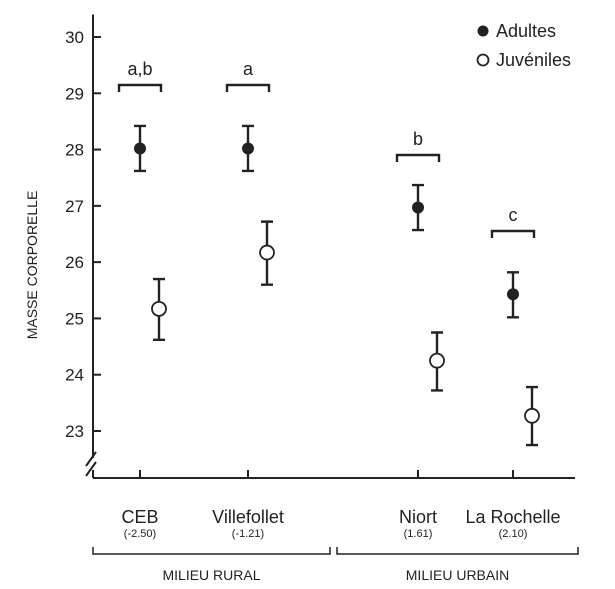  Describe the element at coordinates (248, 517) in the screenshot. I see `x-tick-label: Villefollet` at that location.